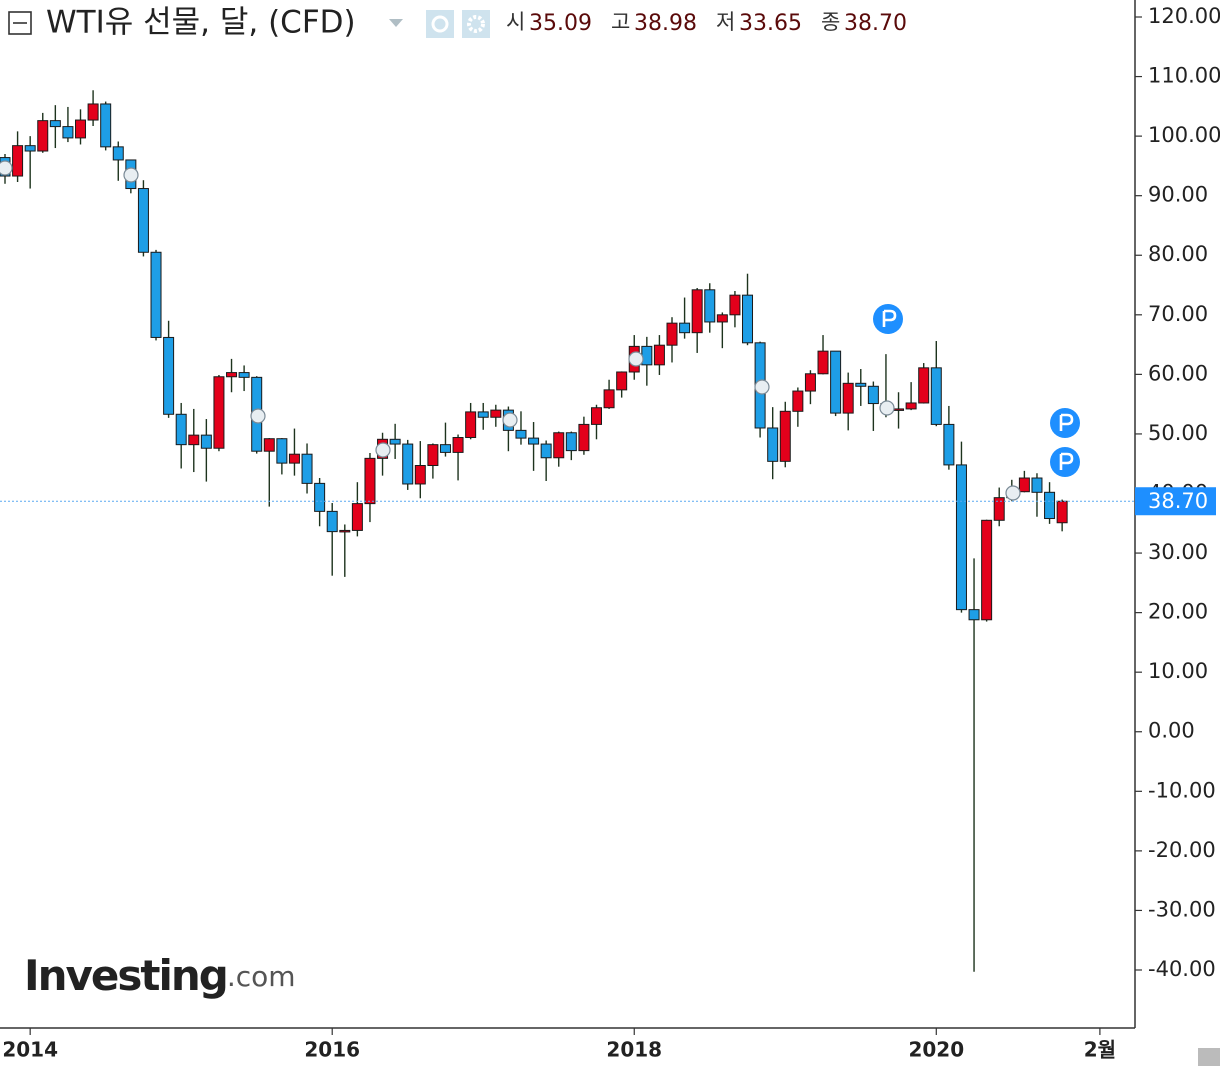  What do you see at coordinates (1182, 909) in the screenshot?
I see `y-tick-label: -30.00` at bounding box center [1182, 909].